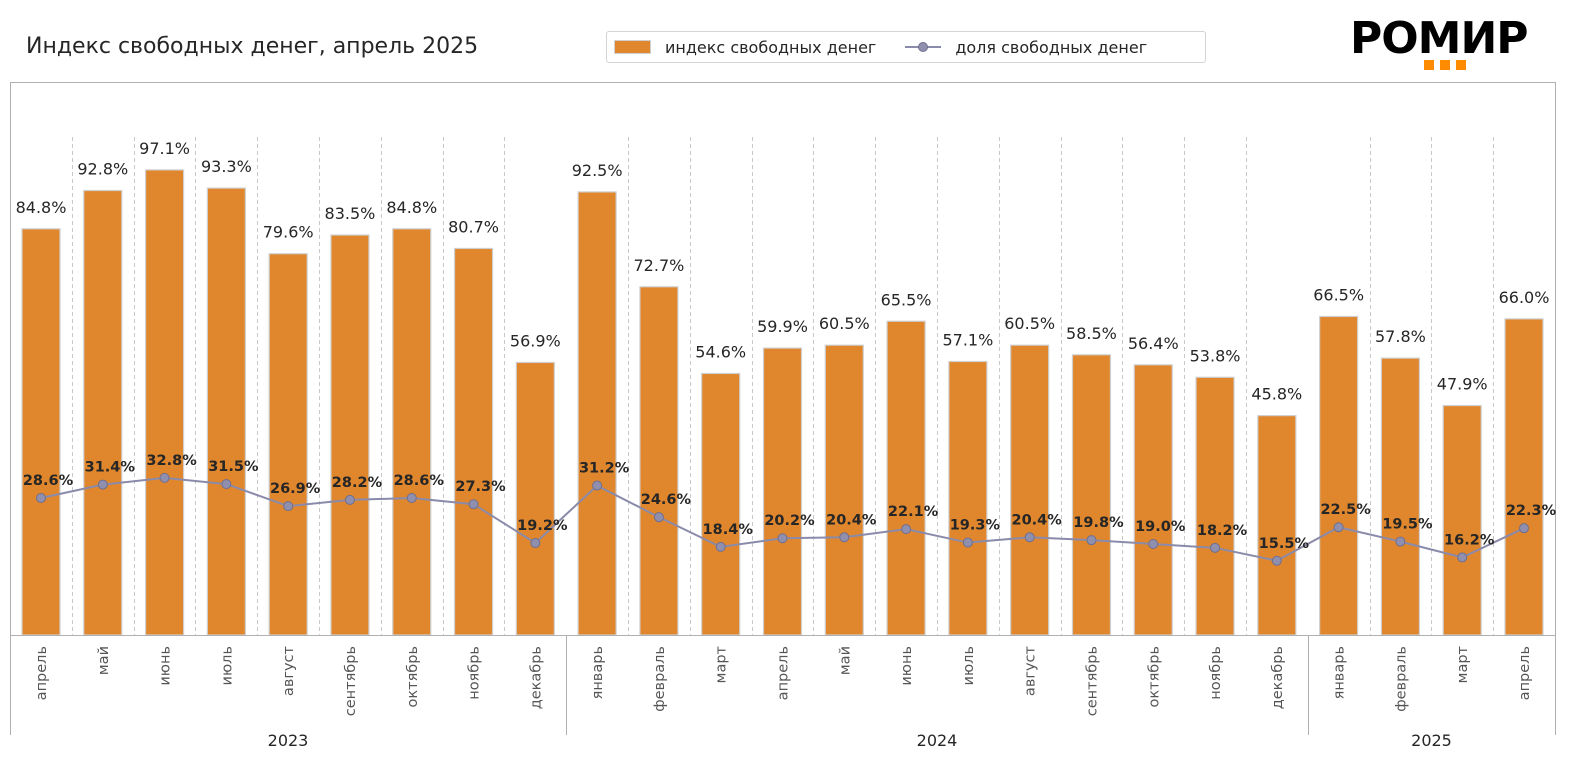 Image resolution: width=1583 pixels, height=767 pixels. Describe the element at coordinates (1431, 740) in the screenshot. I see `year-label: 2025` at that location.